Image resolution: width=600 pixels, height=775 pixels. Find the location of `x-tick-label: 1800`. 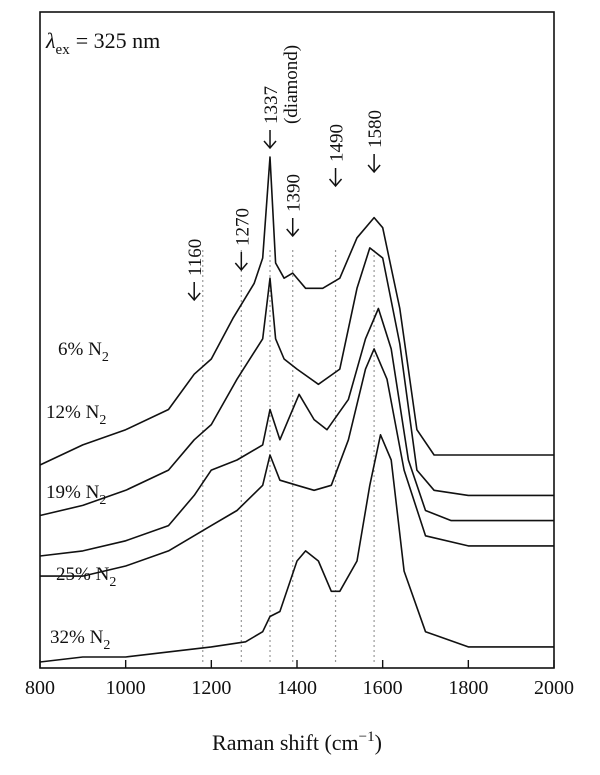

x-tick-label: 1800 is located at coordinates (468, 688).